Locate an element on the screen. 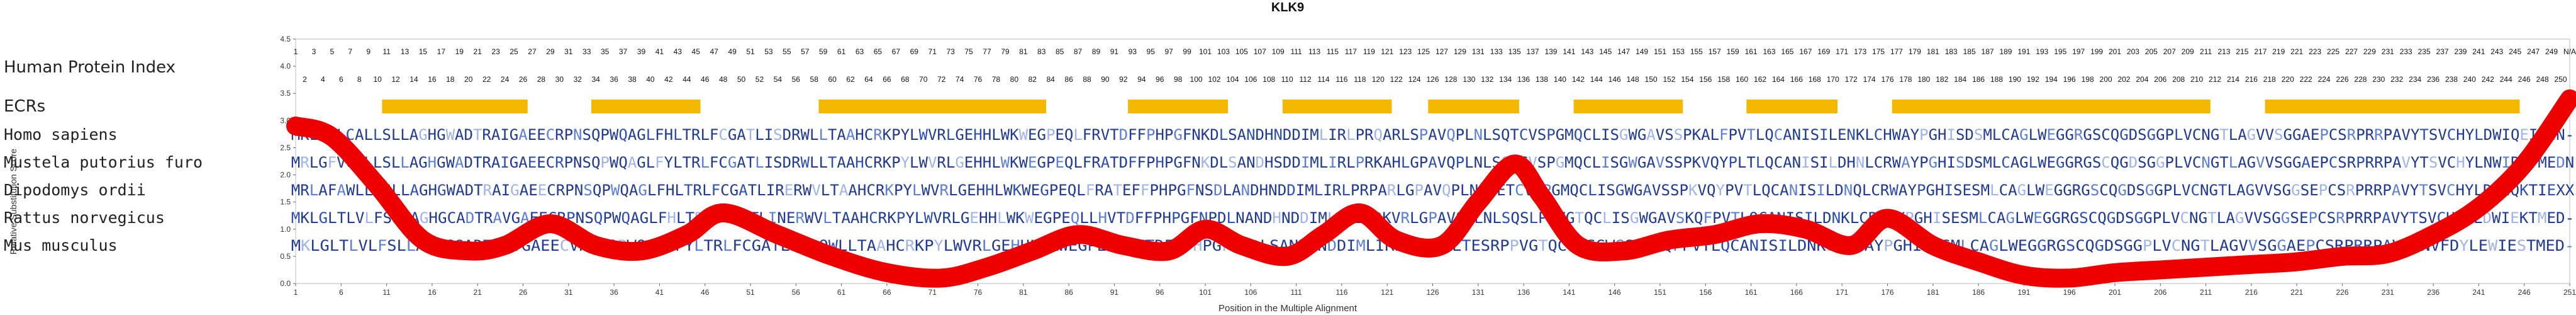  human-index-number: 31 is located at coordinates (568, 51).